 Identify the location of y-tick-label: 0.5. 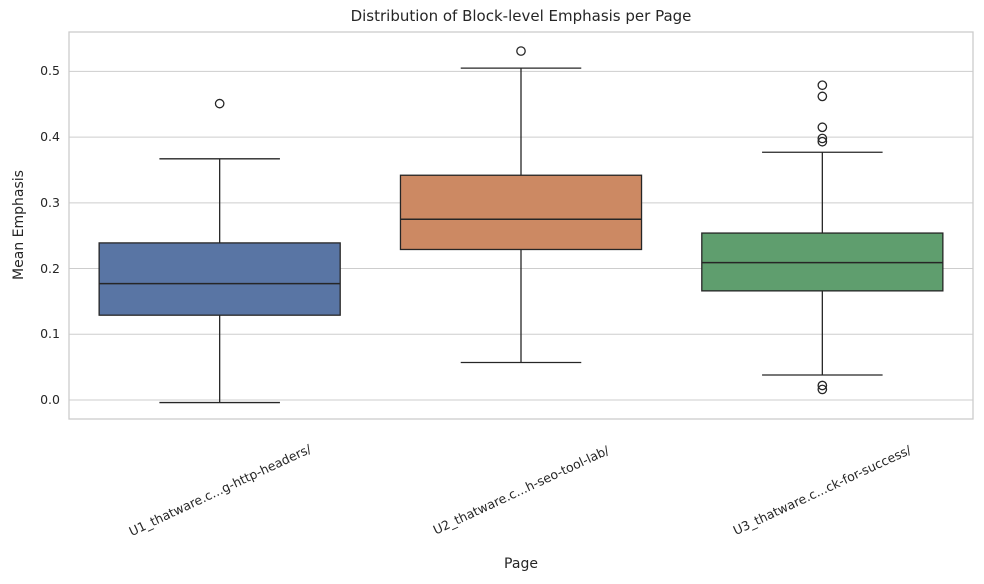
(50, 71).